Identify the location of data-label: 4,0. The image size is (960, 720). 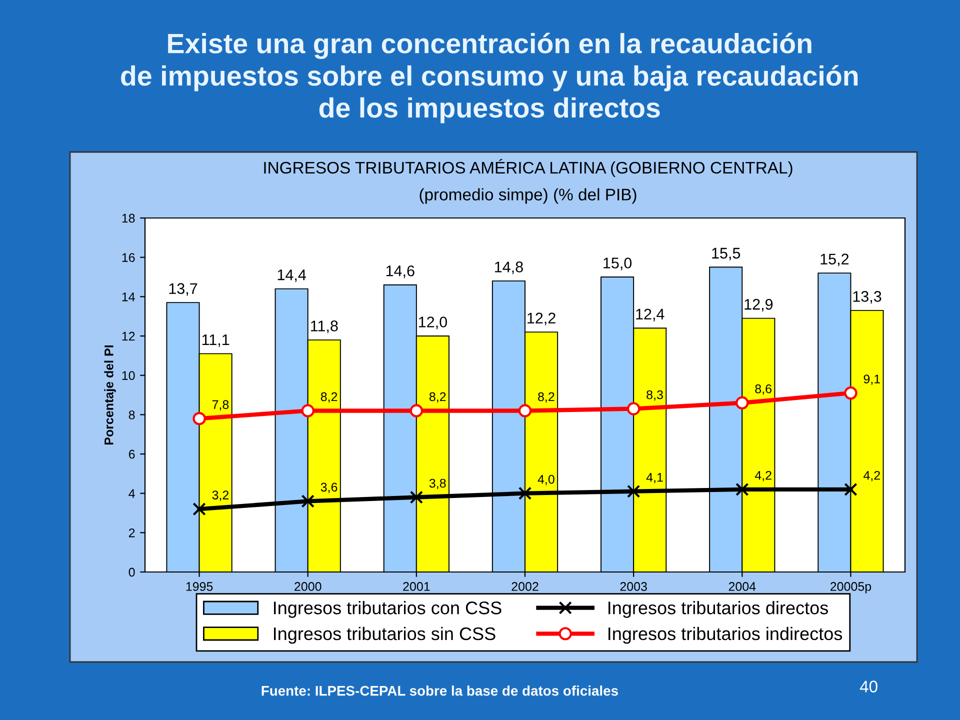
(546, 480).